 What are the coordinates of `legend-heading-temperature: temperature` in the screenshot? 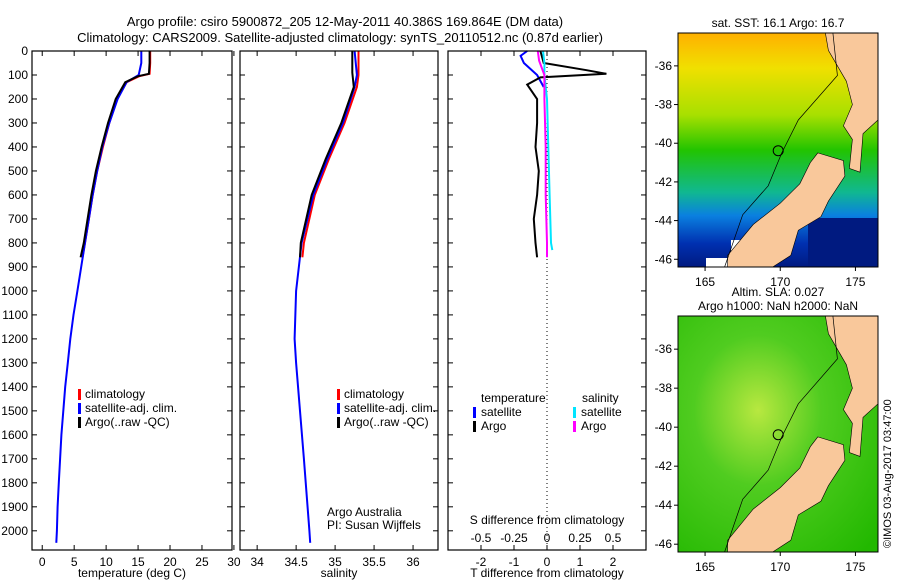 It's located at (513, 398).